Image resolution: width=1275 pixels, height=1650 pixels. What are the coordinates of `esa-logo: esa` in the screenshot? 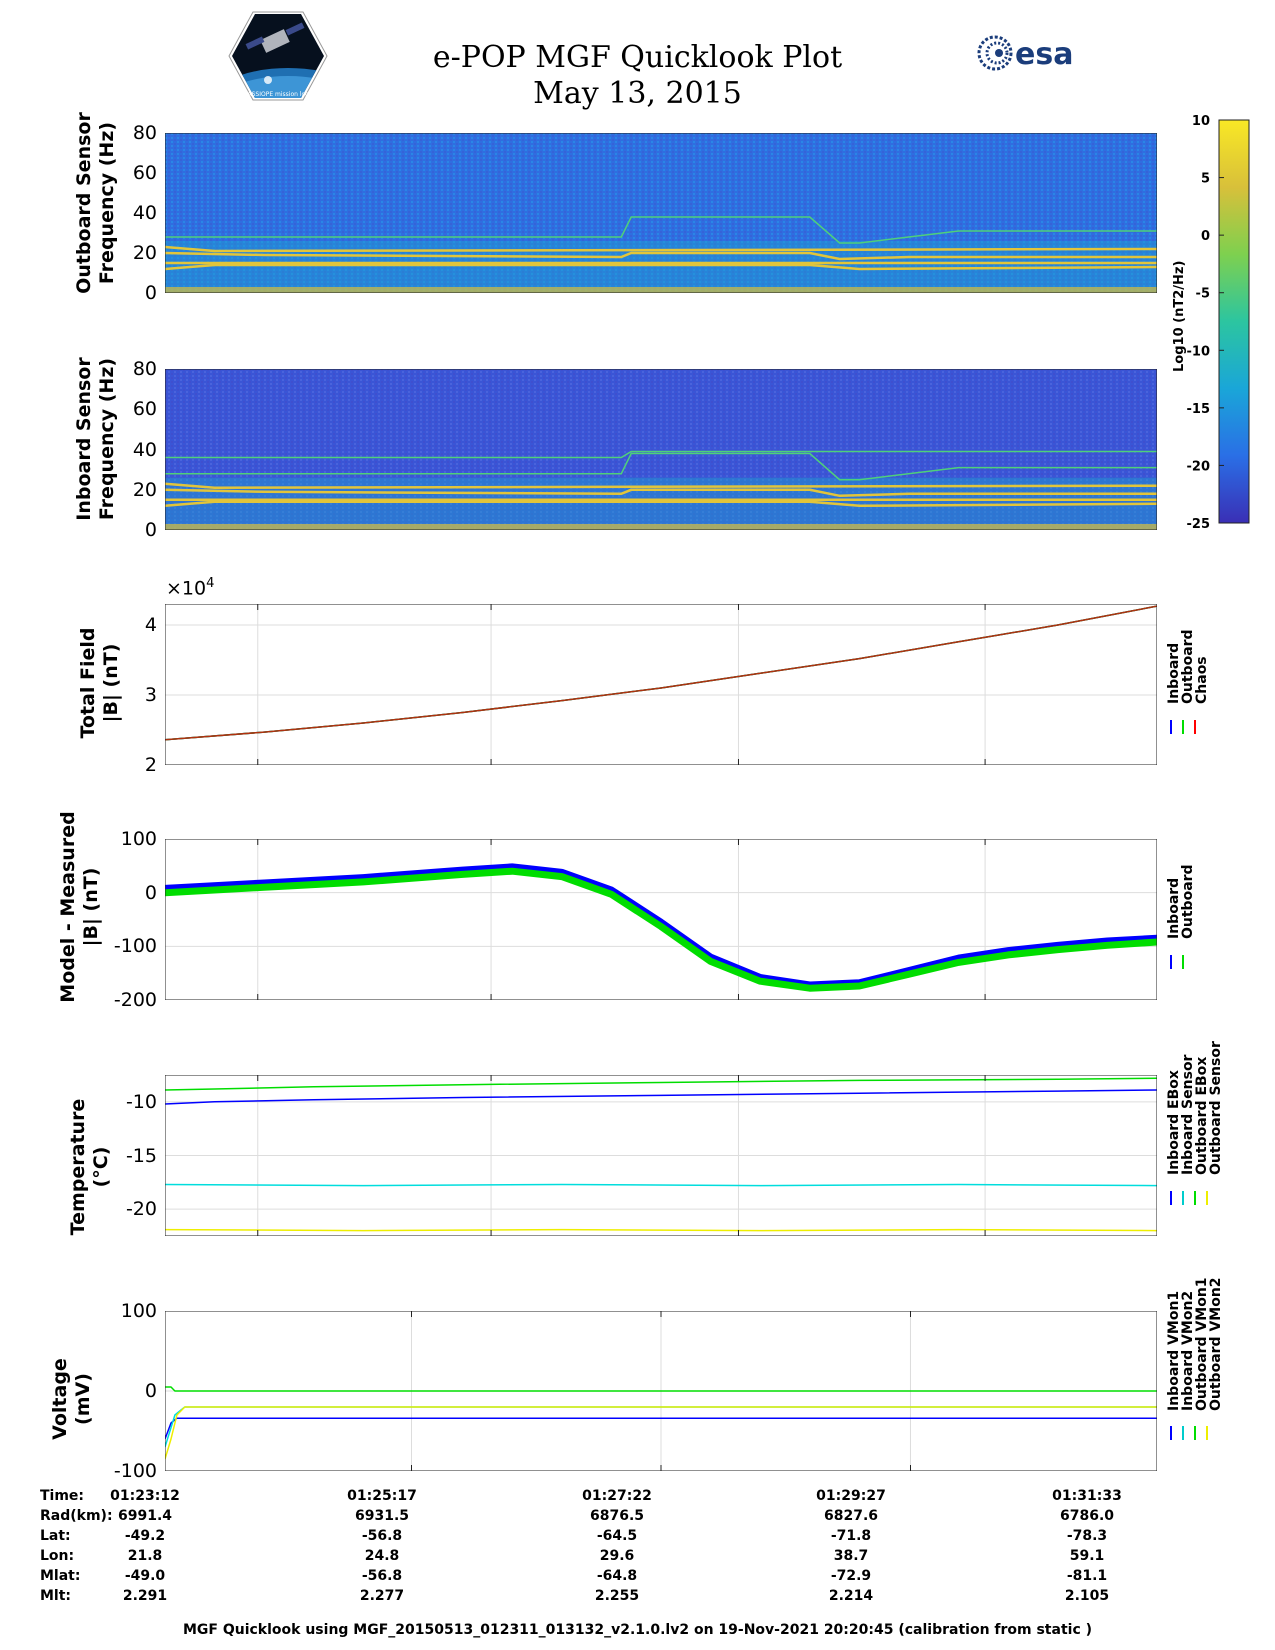 It's located at (1025, 53).